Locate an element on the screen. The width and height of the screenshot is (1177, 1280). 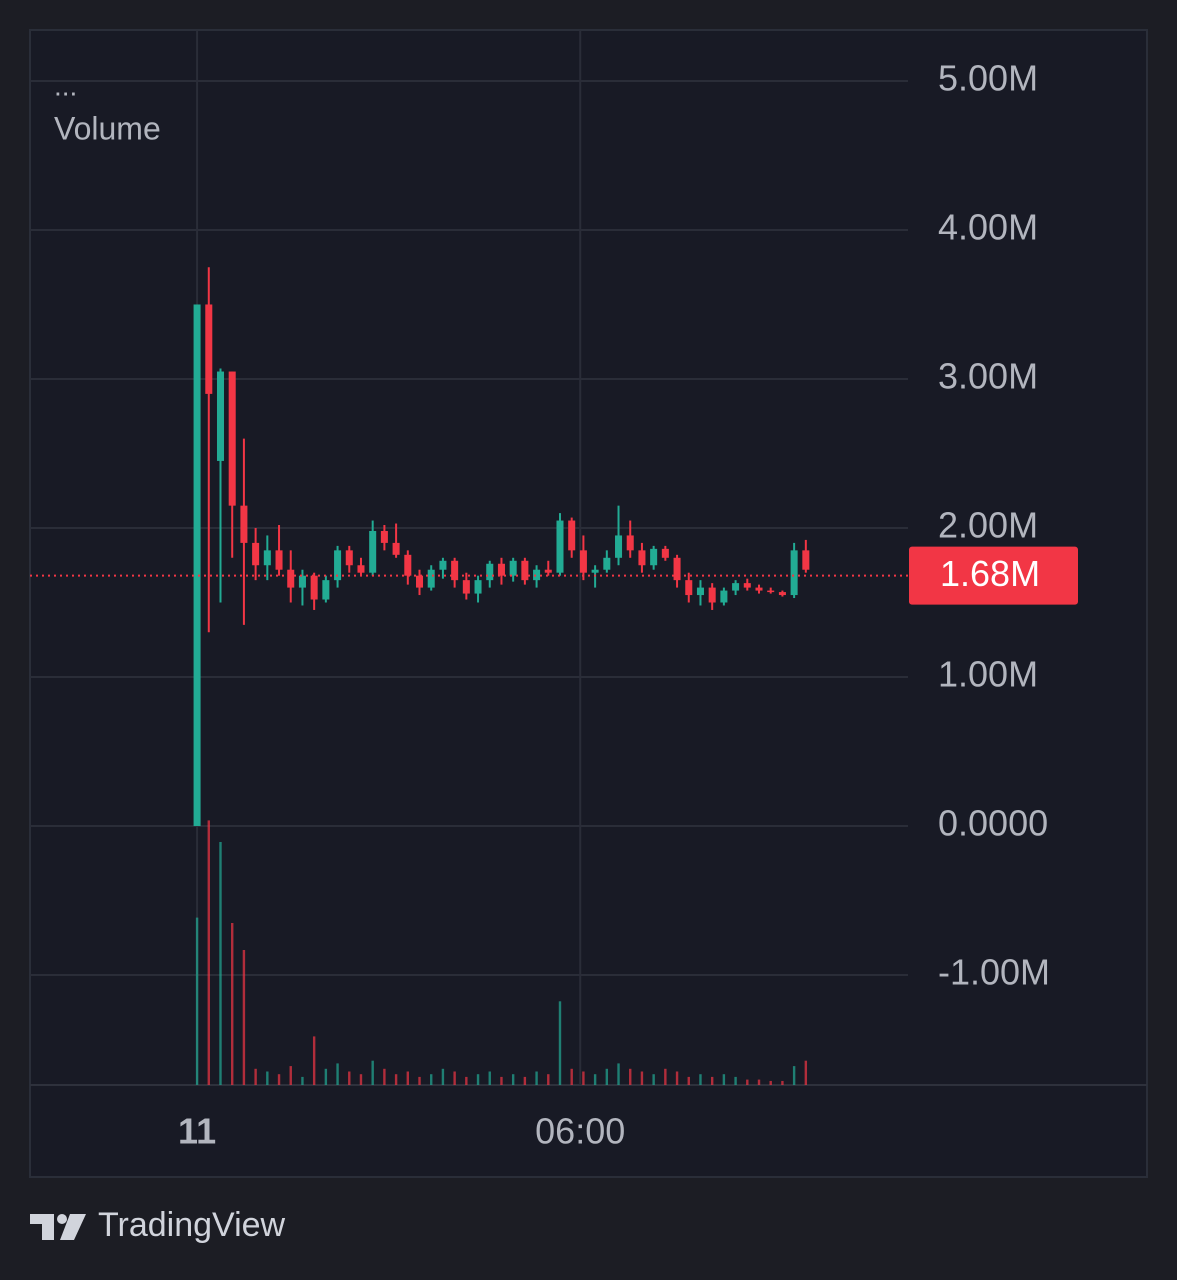
indicator-label: Volume is located at coordinates (107, 128).